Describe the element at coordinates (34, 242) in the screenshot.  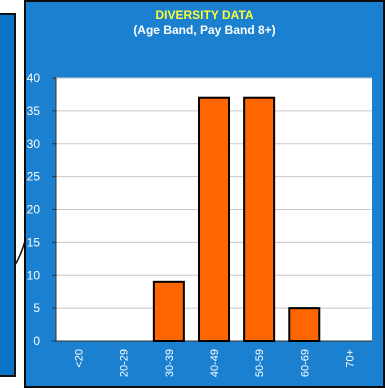
I see `y-tick-label: 15` at that location.